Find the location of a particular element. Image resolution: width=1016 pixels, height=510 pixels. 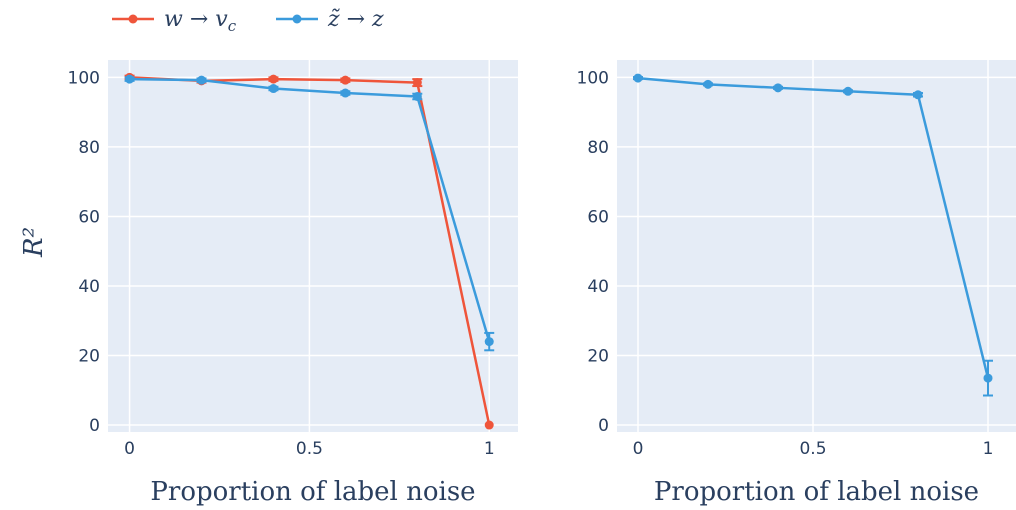

y-axis-title: R² is located at coordinates (34, 242).